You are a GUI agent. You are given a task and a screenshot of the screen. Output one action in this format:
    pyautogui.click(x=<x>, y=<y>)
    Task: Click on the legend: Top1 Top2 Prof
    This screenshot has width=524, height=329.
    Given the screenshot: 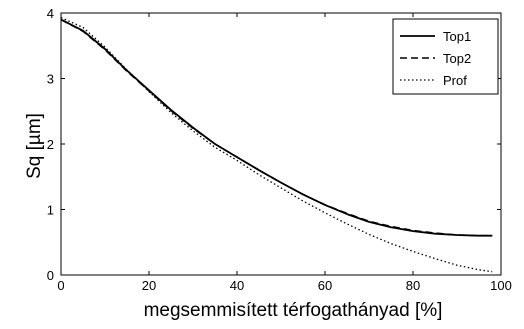 What is the action you would take?
    pyautogui.click(x=445, y=56)
    